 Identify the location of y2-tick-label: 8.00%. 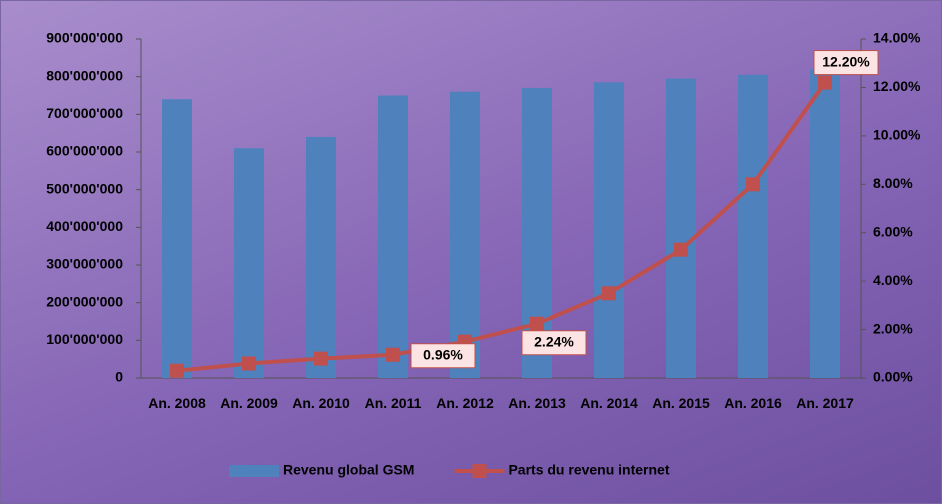
(893, 183).